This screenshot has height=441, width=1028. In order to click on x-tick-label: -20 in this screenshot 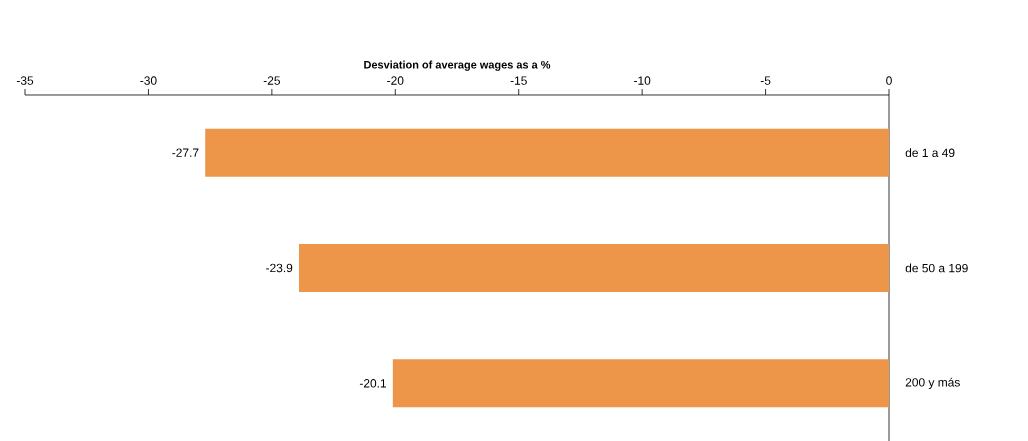, I will do `click(395, 80)`.